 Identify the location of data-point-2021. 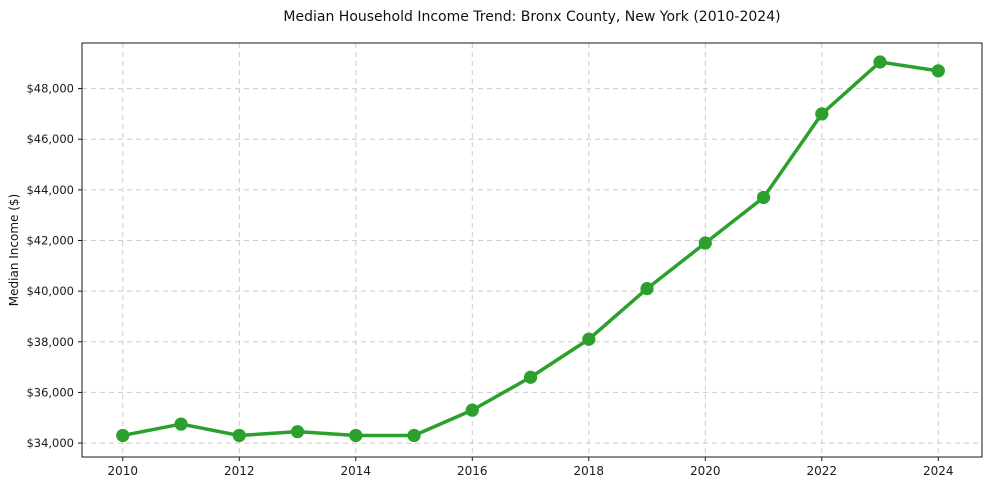
(763, 197).